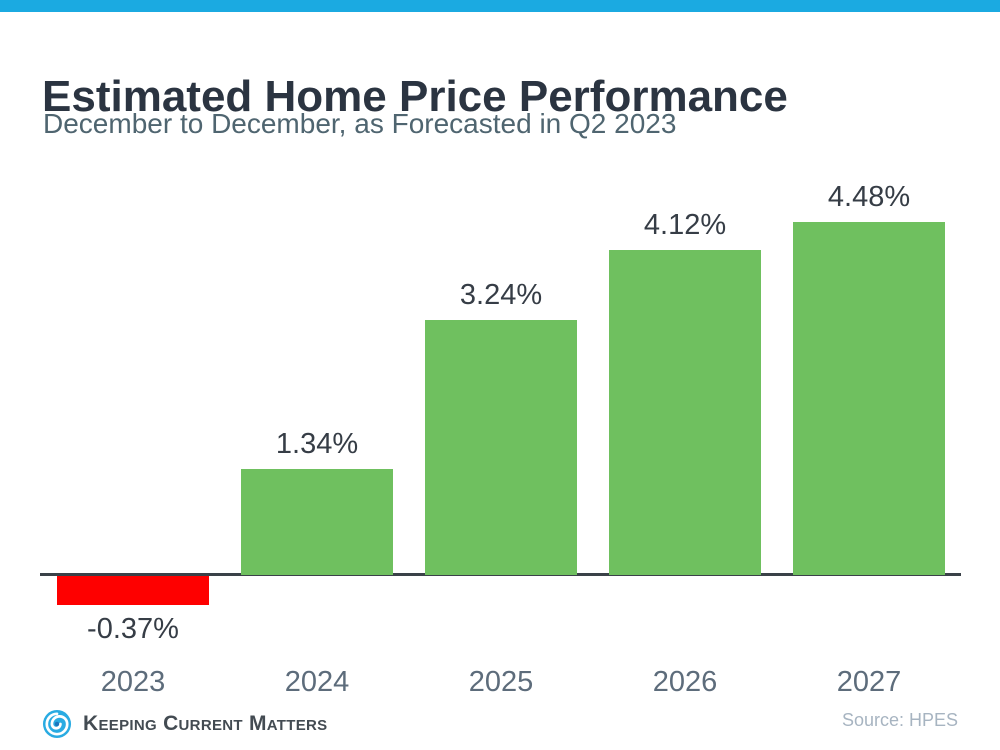 Image resolution: width=1000 pixels, height=750 pixels. I want to click on x-axis-label-2026: 2026, so click(685, 682).